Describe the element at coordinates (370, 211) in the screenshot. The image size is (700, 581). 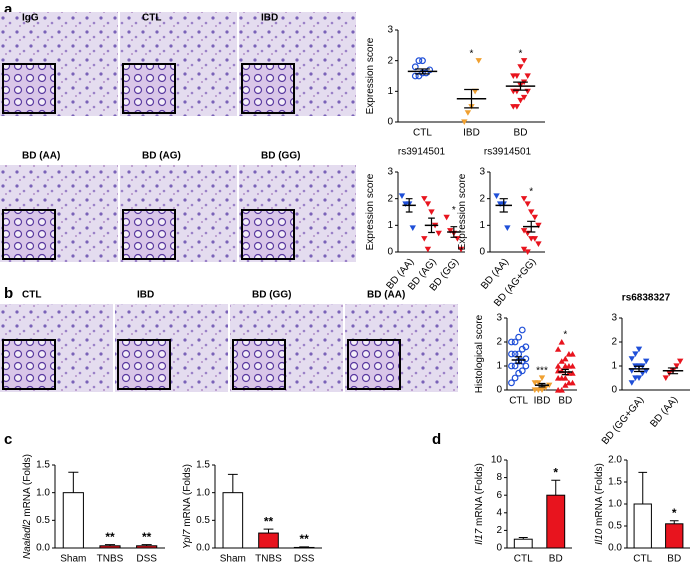
I see `y-axis-label: Expression score` at that location.